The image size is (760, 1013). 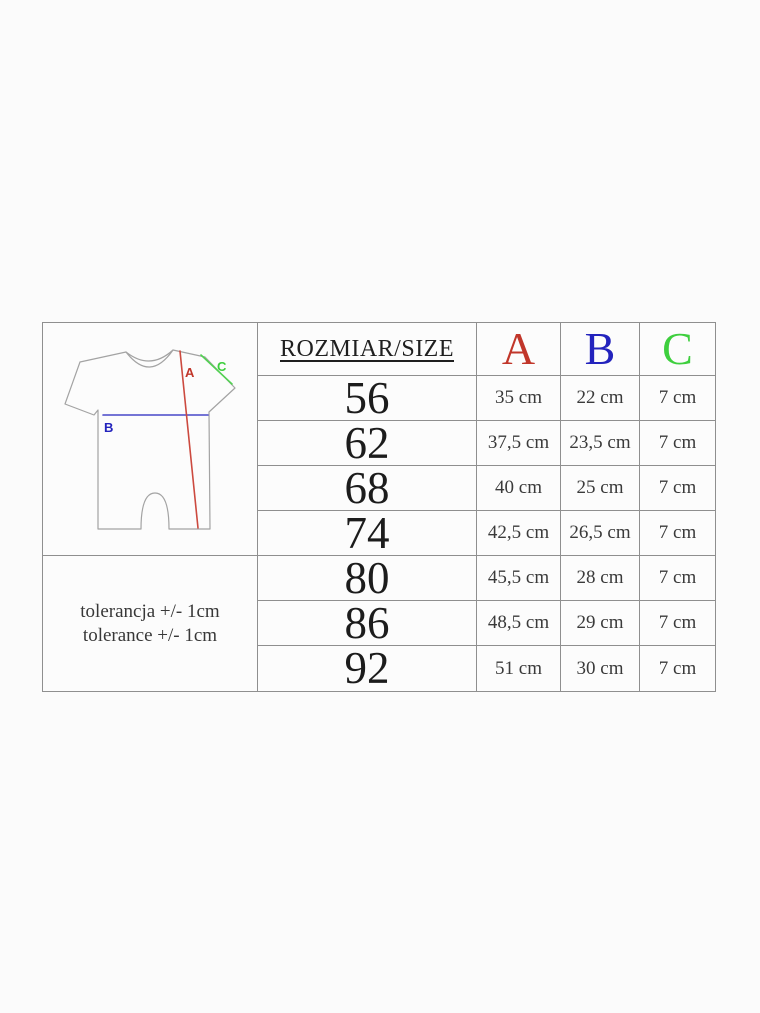 What do you see at coordinates (600, 533) in the screenshot?
I see `value-b-74: 26,5 cm` at bounding box center [600, 533].